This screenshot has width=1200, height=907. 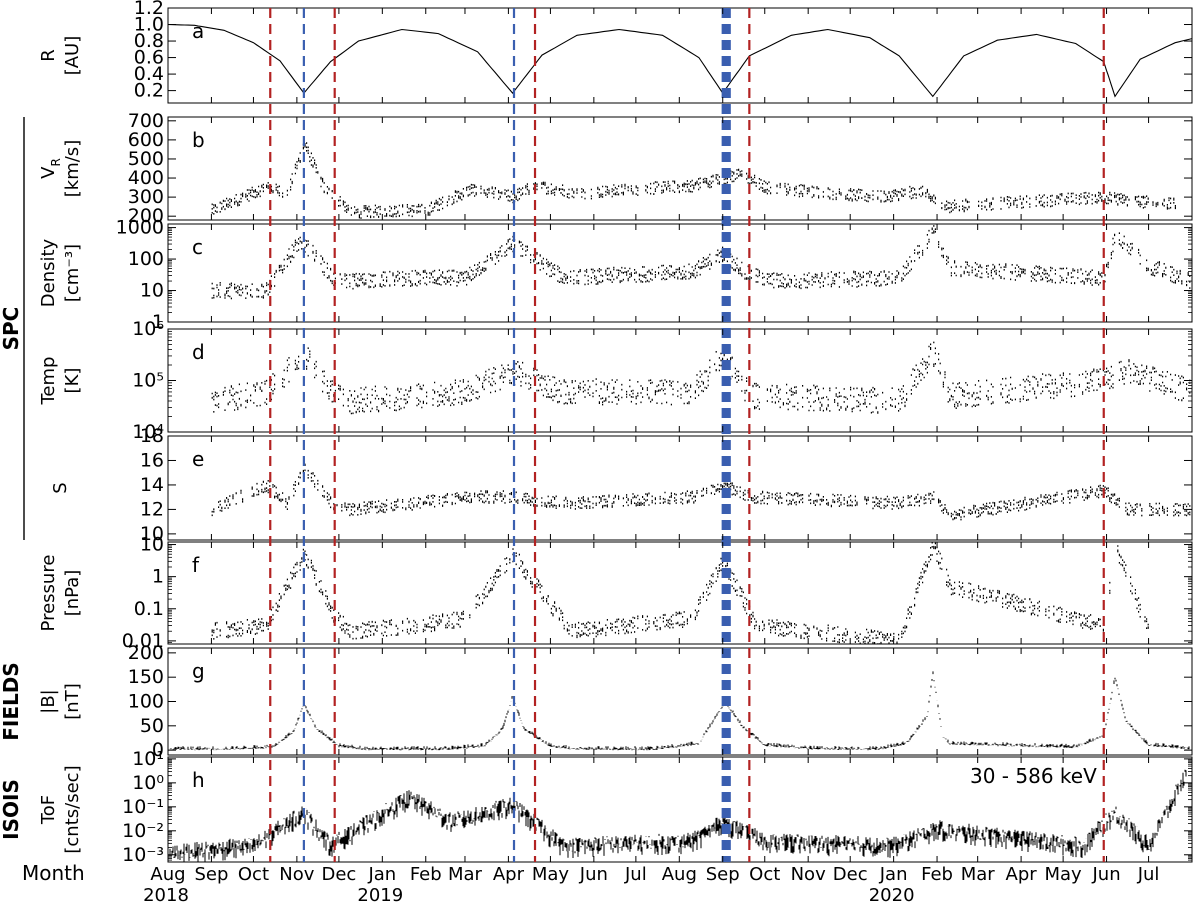 What do you see at coordinates (12, 478) in the screenshot?
I see `instrument-groups: SPC FIELDS ISOIS` at bounding box center [12, 478].